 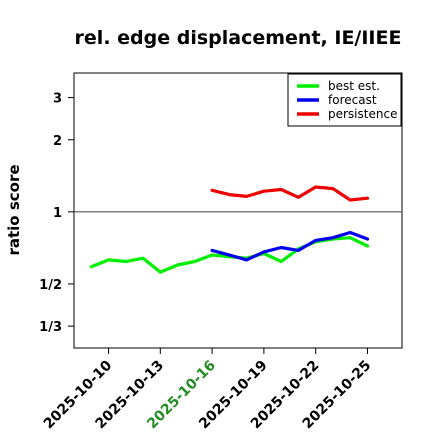 I want to click on y-tick-label: 1, so click(x=57, y=213).